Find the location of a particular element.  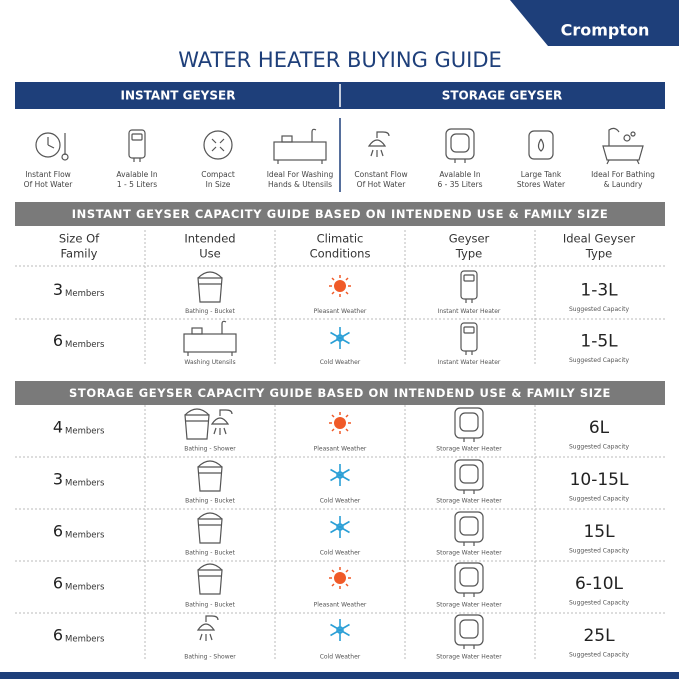

footer-bar is located at coordinates (339, 675).